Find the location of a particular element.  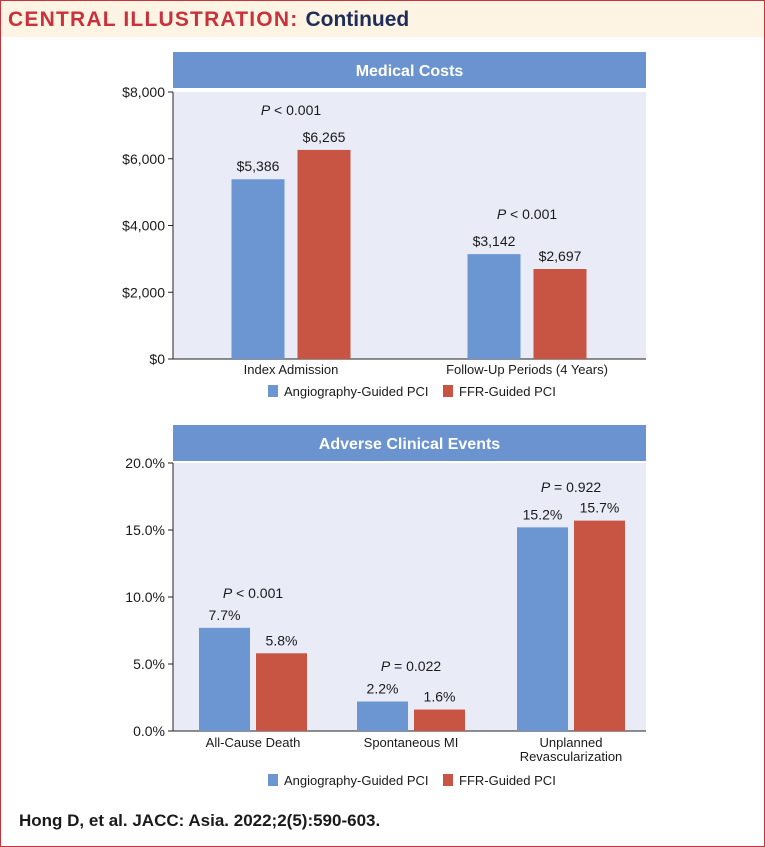

y-tick-label: 15.0% is located at coordinates (145, 530).